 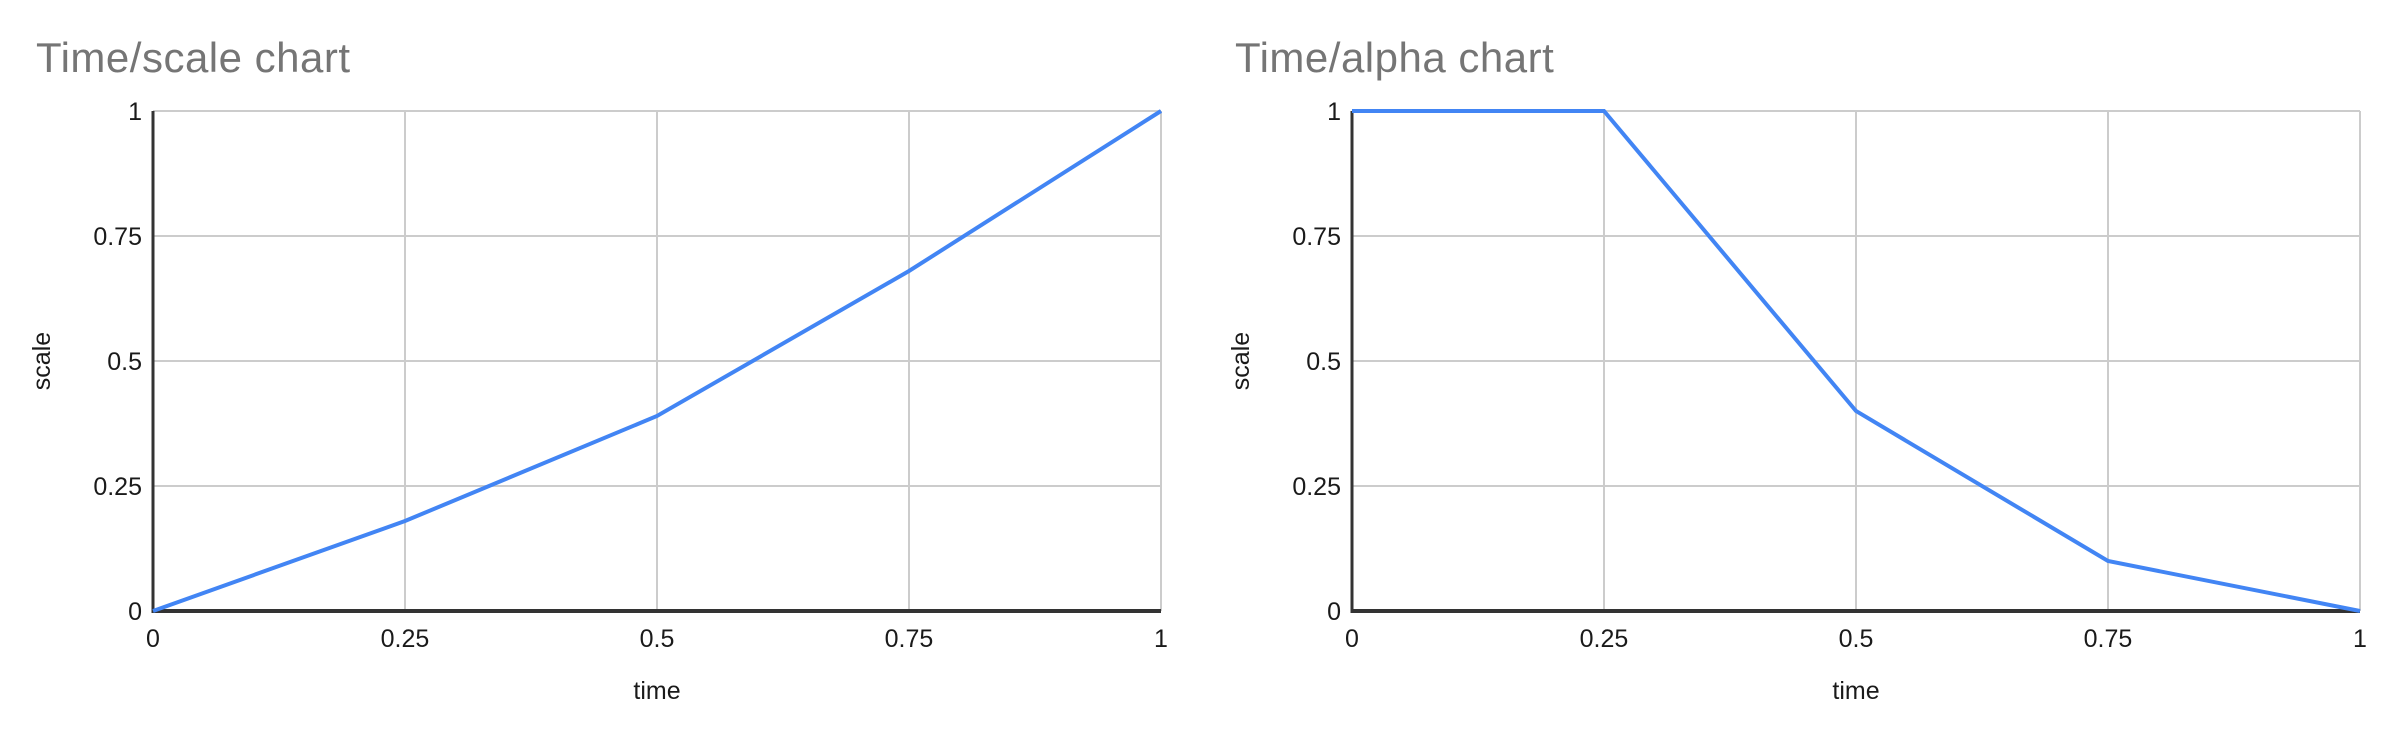 I want to click on chart-title: Time/scale chart, so click(x=193, y=57).